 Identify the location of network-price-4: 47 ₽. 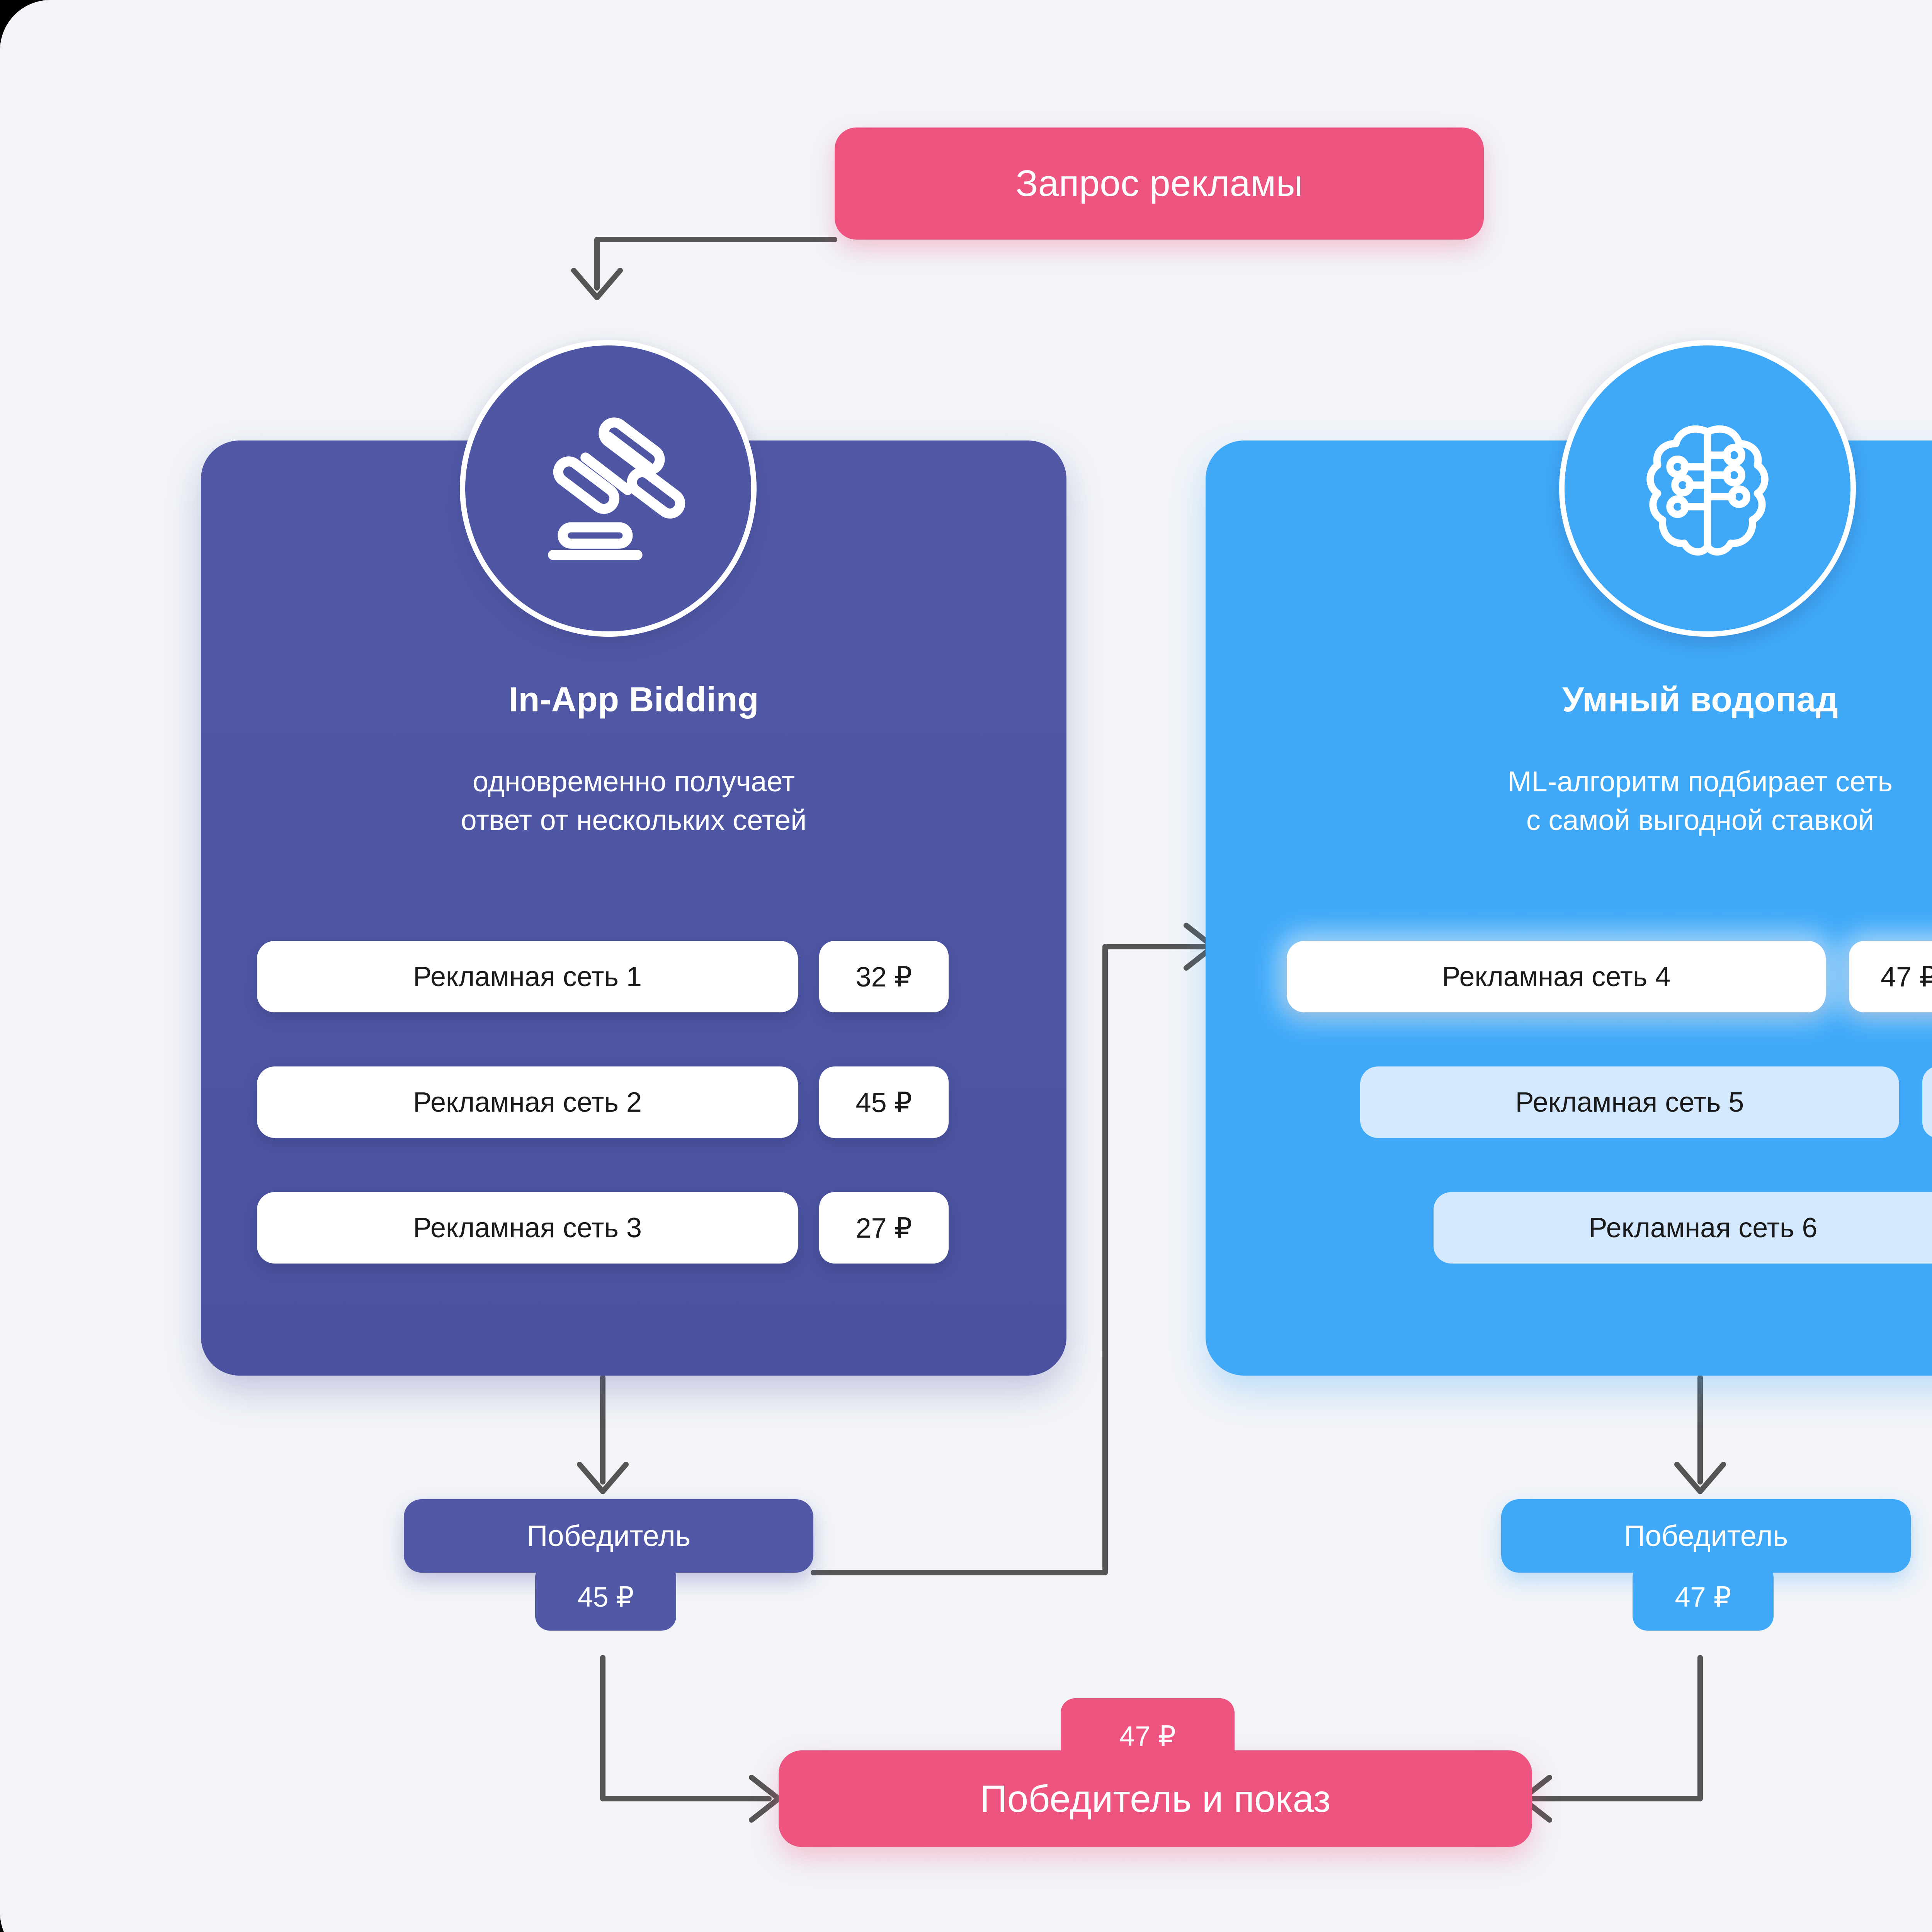
(1891, 977).